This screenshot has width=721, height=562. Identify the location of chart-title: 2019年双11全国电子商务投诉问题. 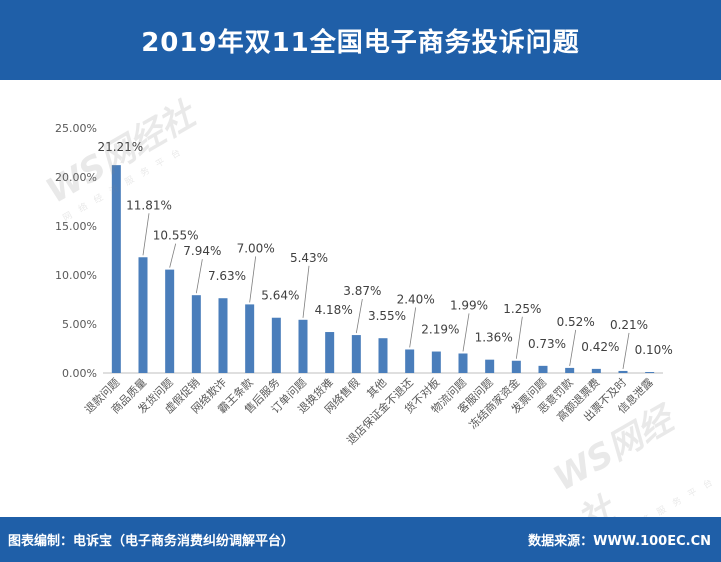
(360, 42).